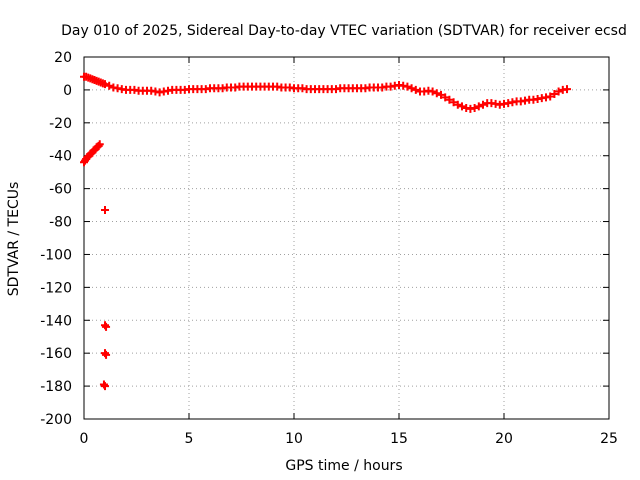 This screenshot has width=640, height=480. What do you see at coordinates (67, 91) in the screenshot?
I see `y-tick-label: 0` at bounding box center [67, 91].